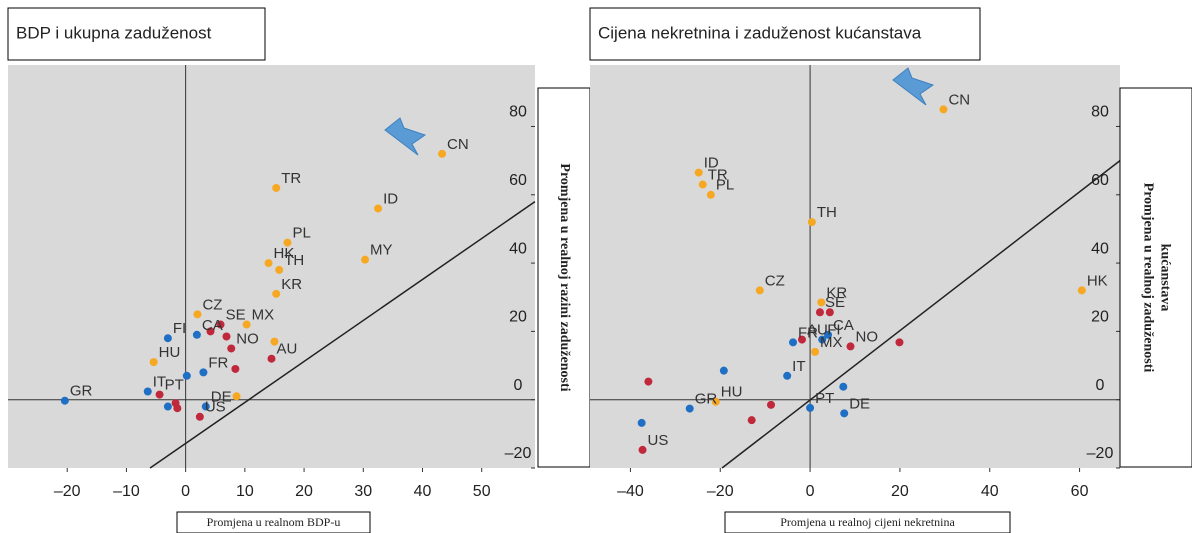  What do you see at coordinates (1100, 180) in the screenshot?
I see `y-tick-label: 60` at bounding box center [1100, 180].